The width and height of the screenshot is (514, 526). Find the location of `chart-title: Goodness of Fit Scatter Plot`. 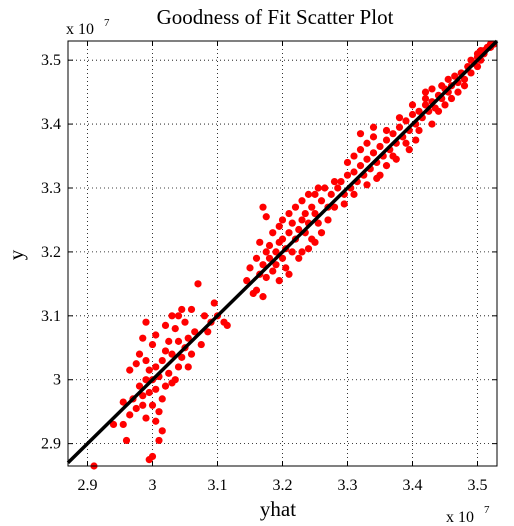

chart-title: Goodness of Fit Scatter Plot is located at coordinates (275, 17).